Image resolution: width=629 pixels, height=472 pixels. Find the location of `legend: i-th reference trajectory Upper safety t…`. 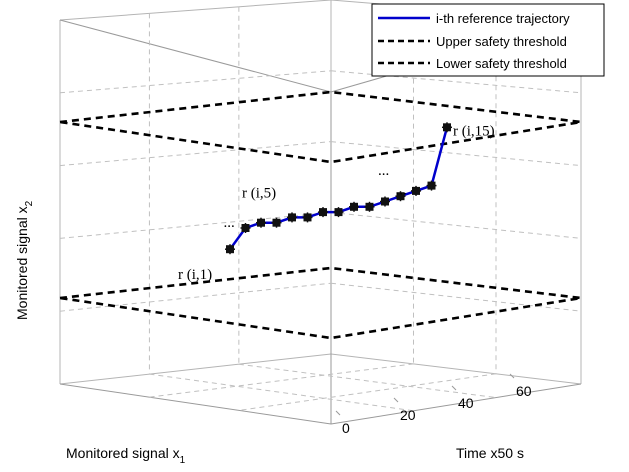

legend: i-th reference trajectory Upper safety t… is located at coordinates (488, 40).